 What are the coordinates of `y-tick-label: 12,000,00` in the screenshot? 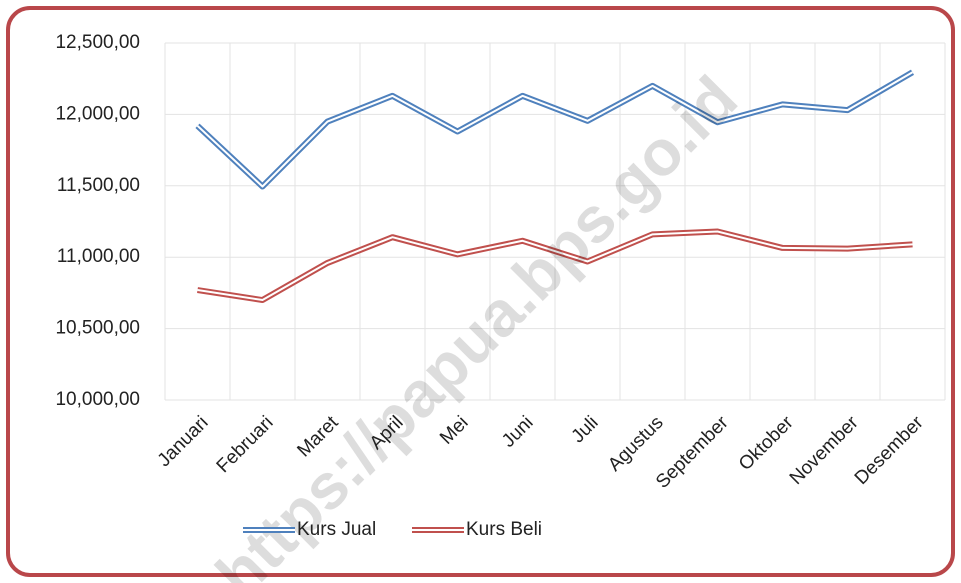 It's located at (97, 113).